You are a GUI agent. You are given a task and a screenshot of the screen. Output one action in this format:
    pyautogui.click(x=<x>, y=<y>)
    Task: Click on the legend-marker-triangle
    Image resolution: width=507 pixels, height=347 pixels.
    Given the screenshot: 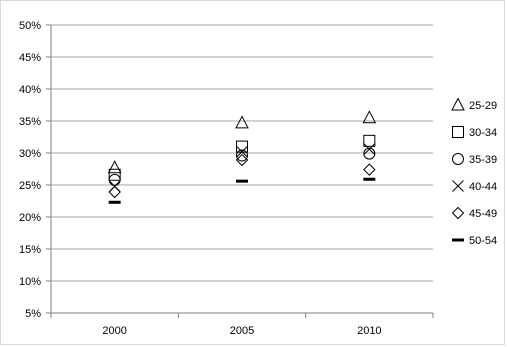 What is the action you would take?
    pyautogui.click(x=458, y=104)
    